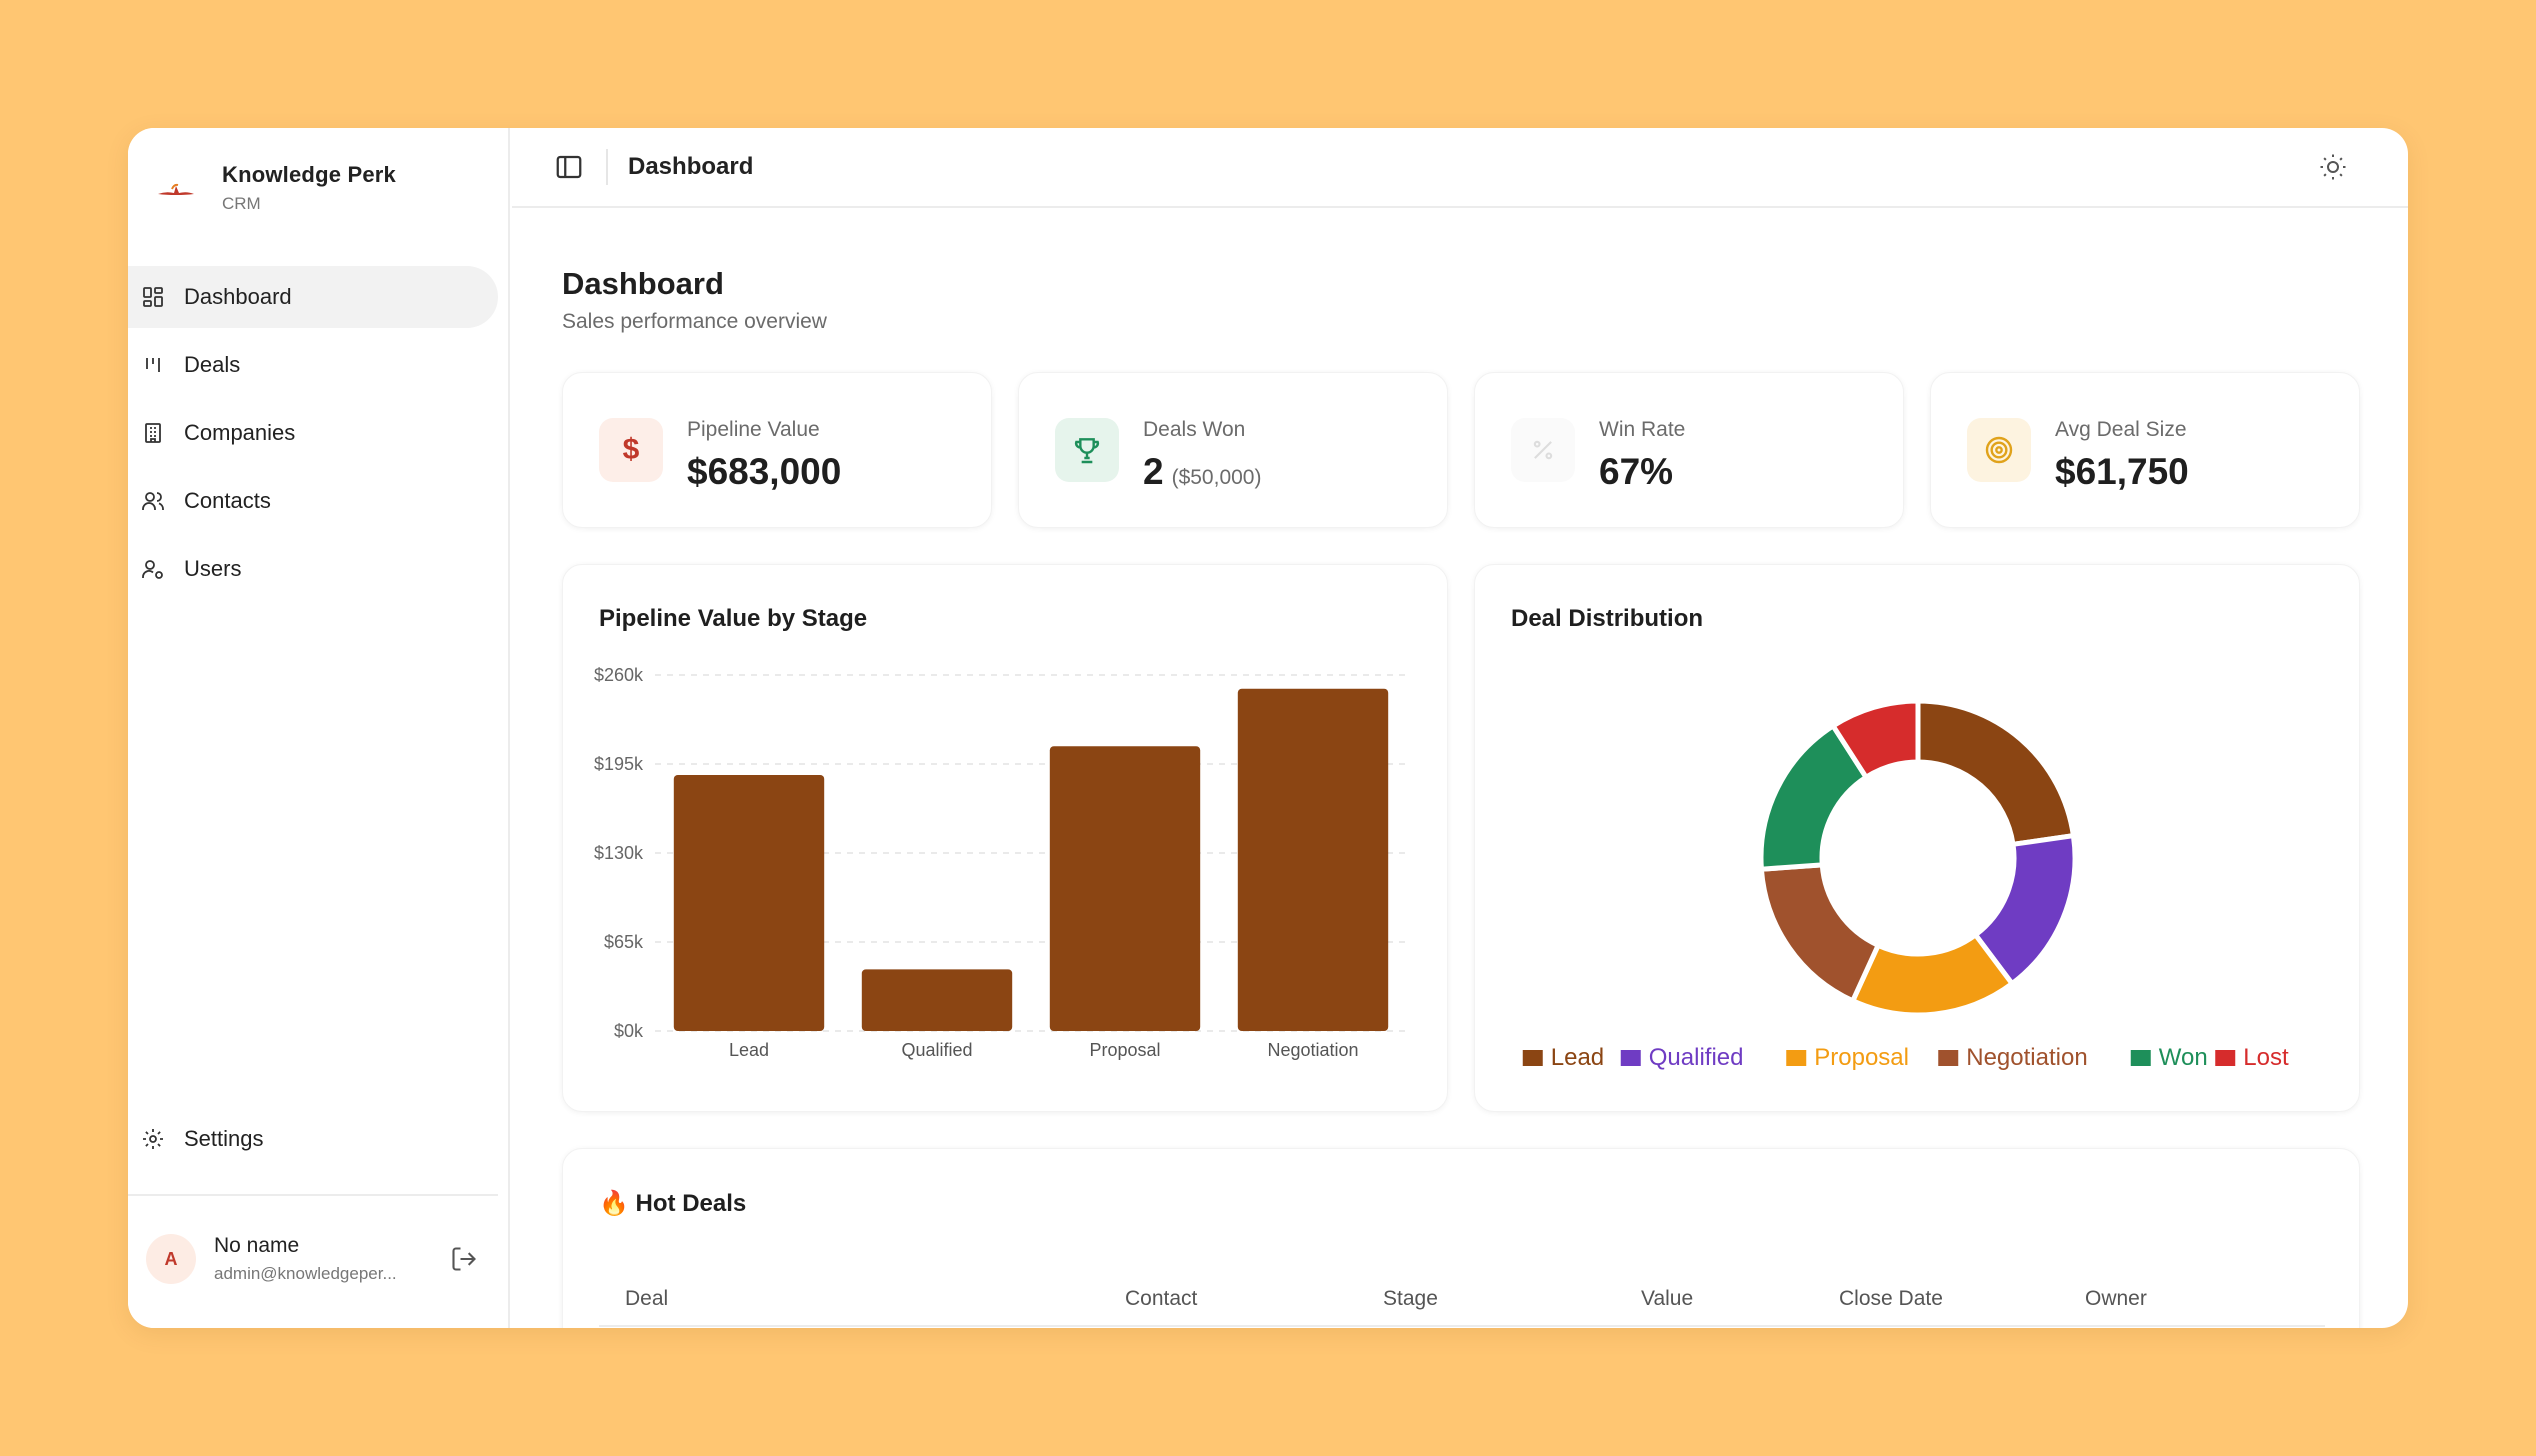 The width and height of the screenshot is (2536, 1456). Describe the element at coordinates (153, 297) in the screenshot. I see `layout-dashboard-icon` at that location.